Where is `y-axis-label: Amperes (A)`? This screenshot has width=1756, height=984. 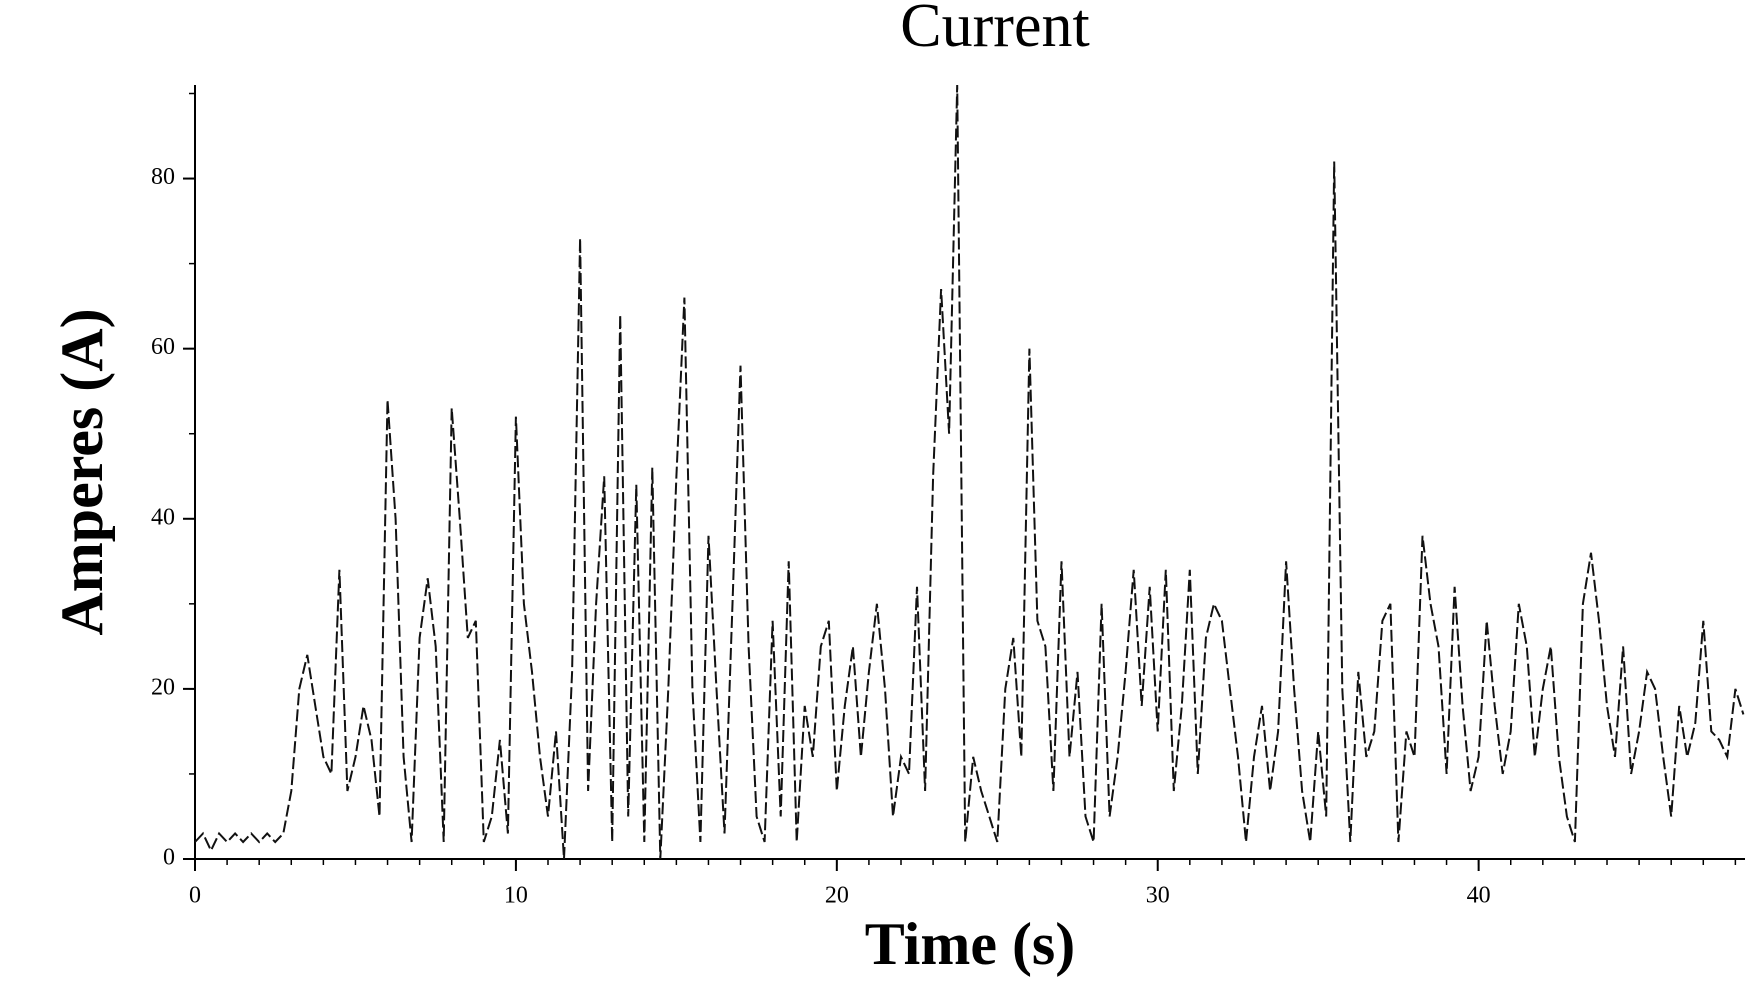 y-axis-label: Amperes (A) is located at coordinates (82, 471).